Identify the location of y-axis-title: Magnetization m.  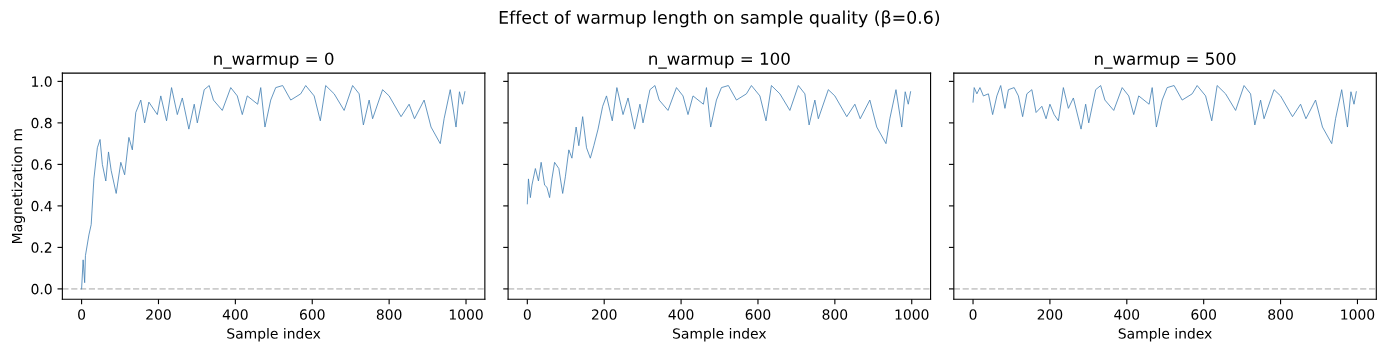
(18, 186).